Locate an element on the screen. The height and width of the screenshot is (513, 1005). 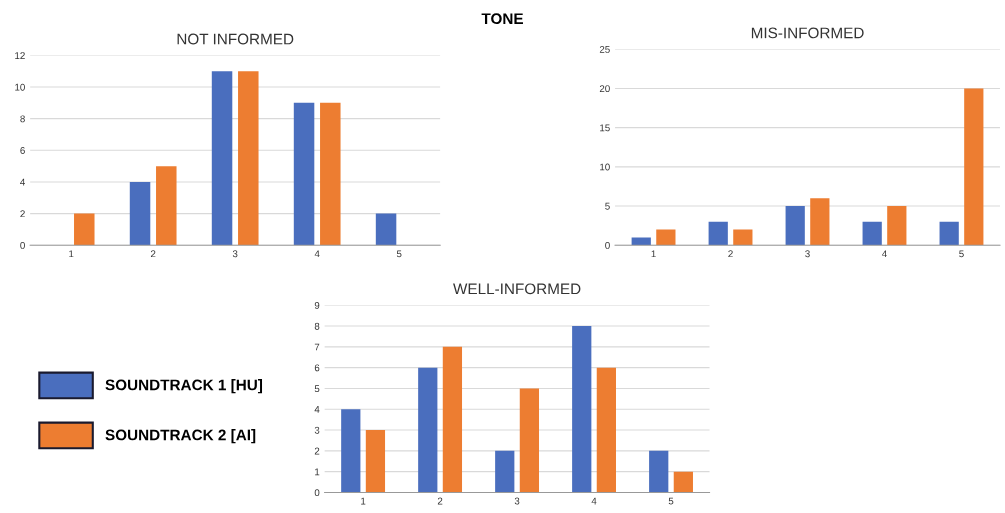
y-tick-label: 12 is located at coordinates (20, 55).